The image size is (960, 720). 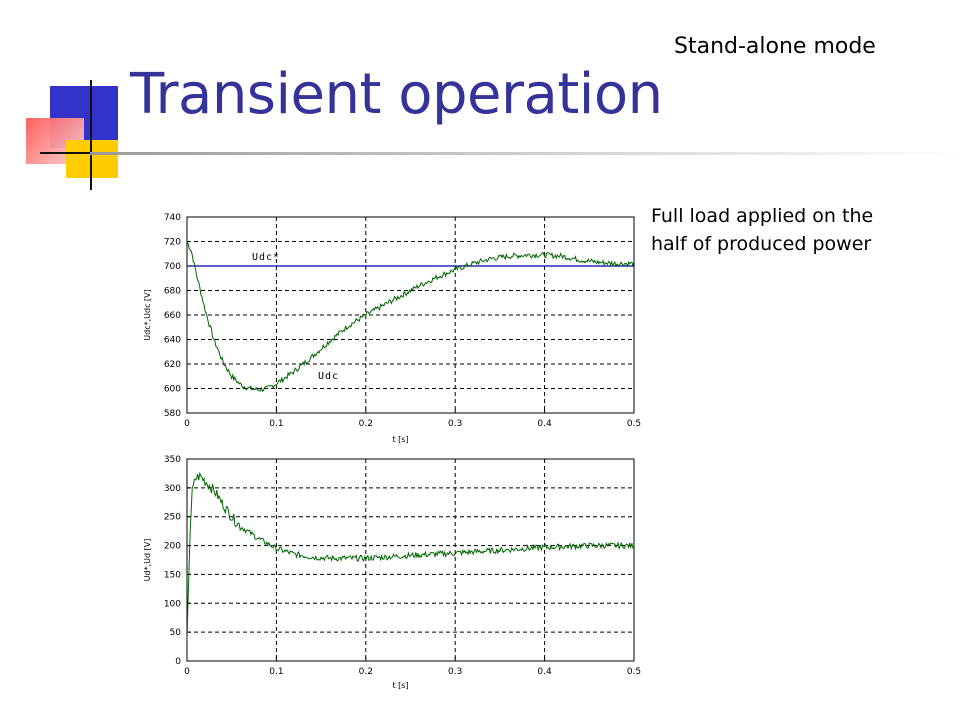 What do you see at coordinates (172, 460) in the screenshot?
I see `y-tick-label: 350` at bounding box center [172, 460].